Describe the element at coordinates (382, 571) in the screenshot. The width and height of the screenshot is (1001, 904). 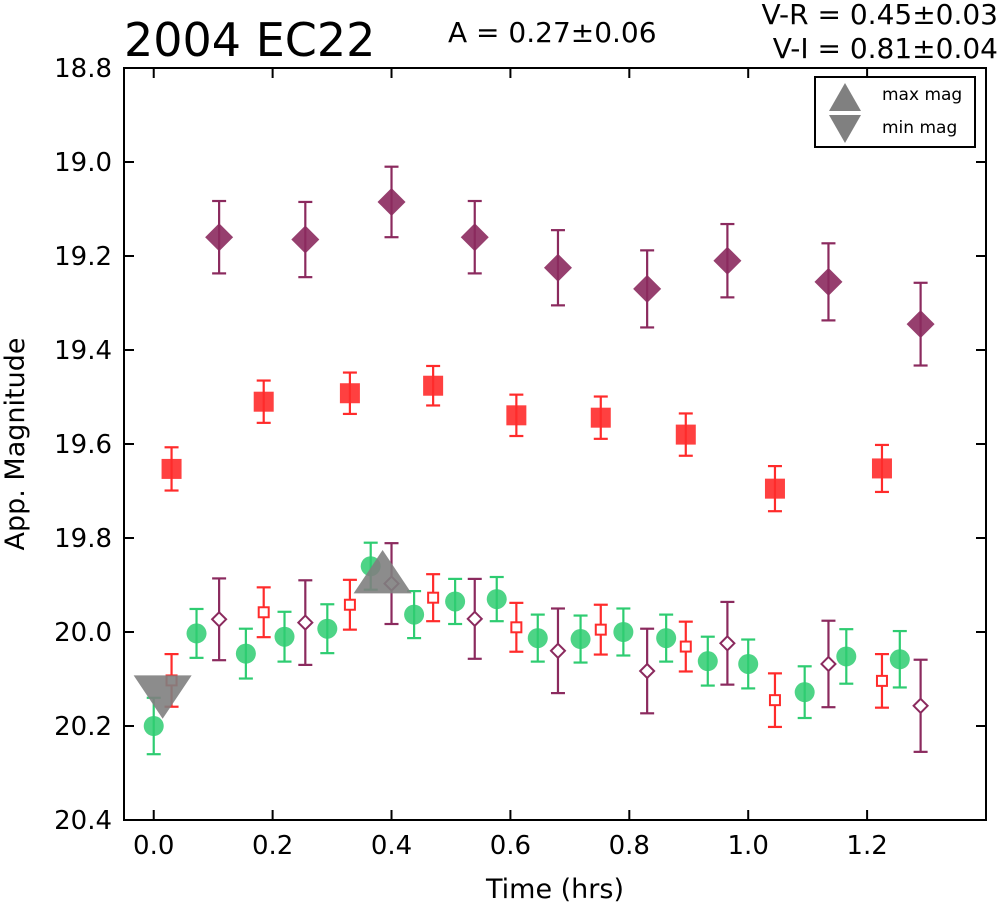
I see `max-mag-marker` at that location.